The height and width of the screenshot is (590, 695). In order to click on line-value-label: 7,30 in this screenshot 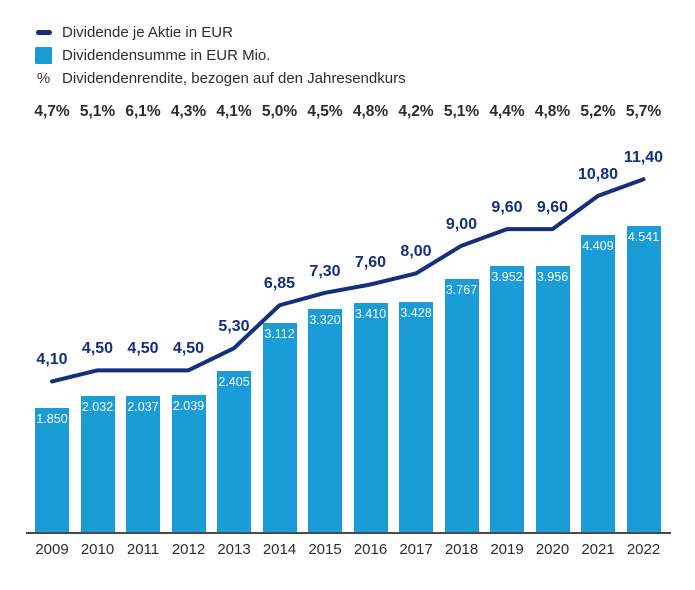, I will do `click(325, 271)`.